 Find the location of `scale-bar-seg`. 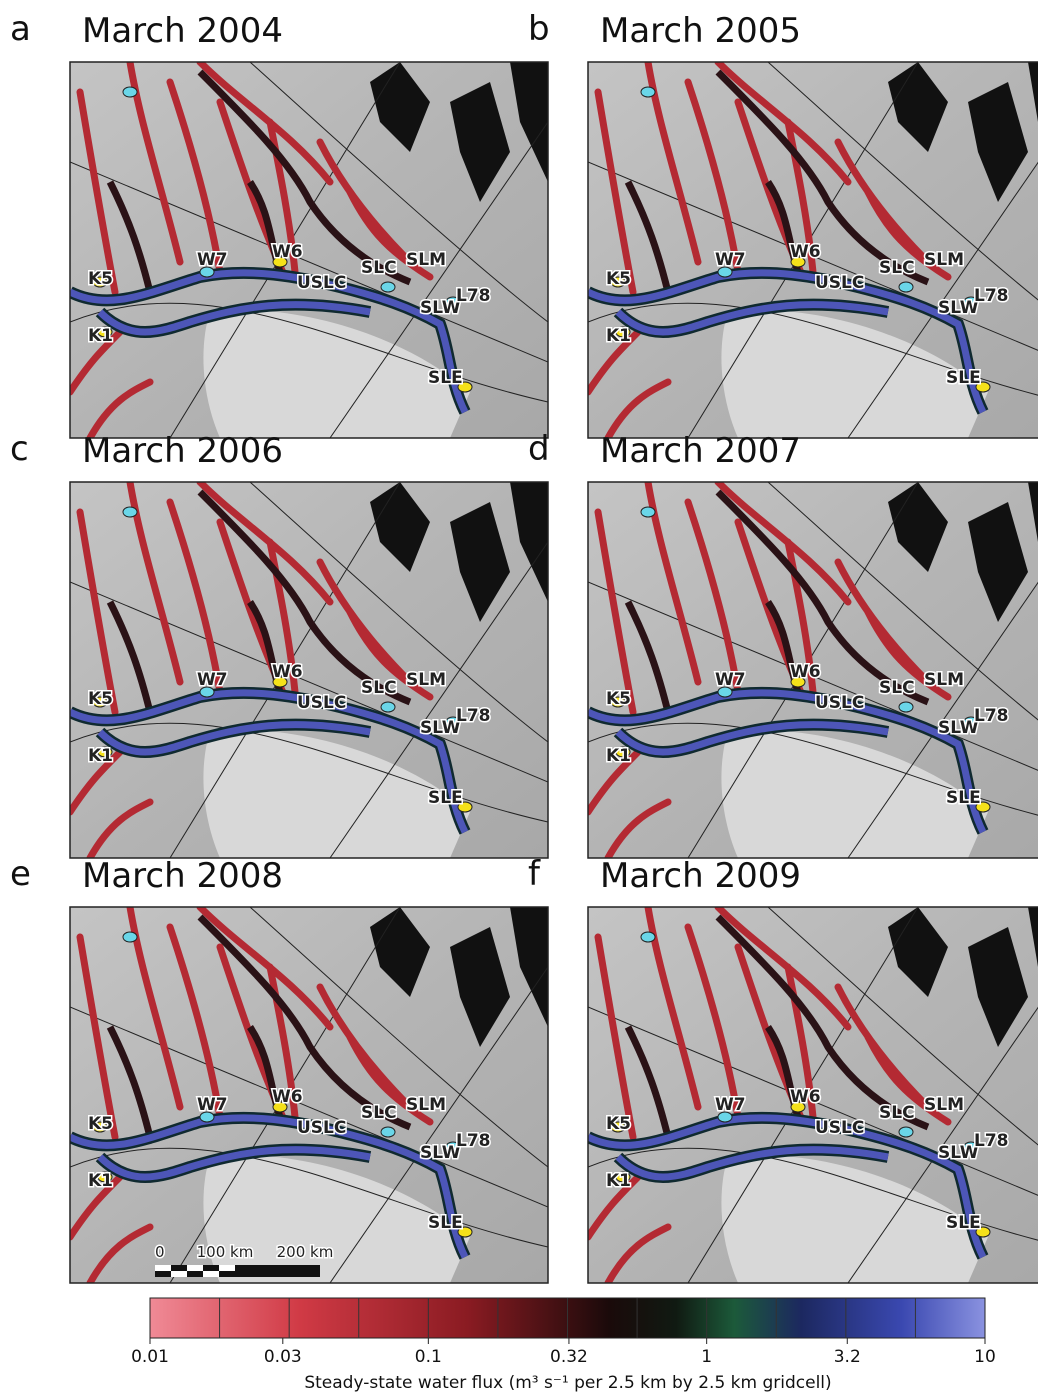

scale-bar-seg is located at coordinates (211, 1274).